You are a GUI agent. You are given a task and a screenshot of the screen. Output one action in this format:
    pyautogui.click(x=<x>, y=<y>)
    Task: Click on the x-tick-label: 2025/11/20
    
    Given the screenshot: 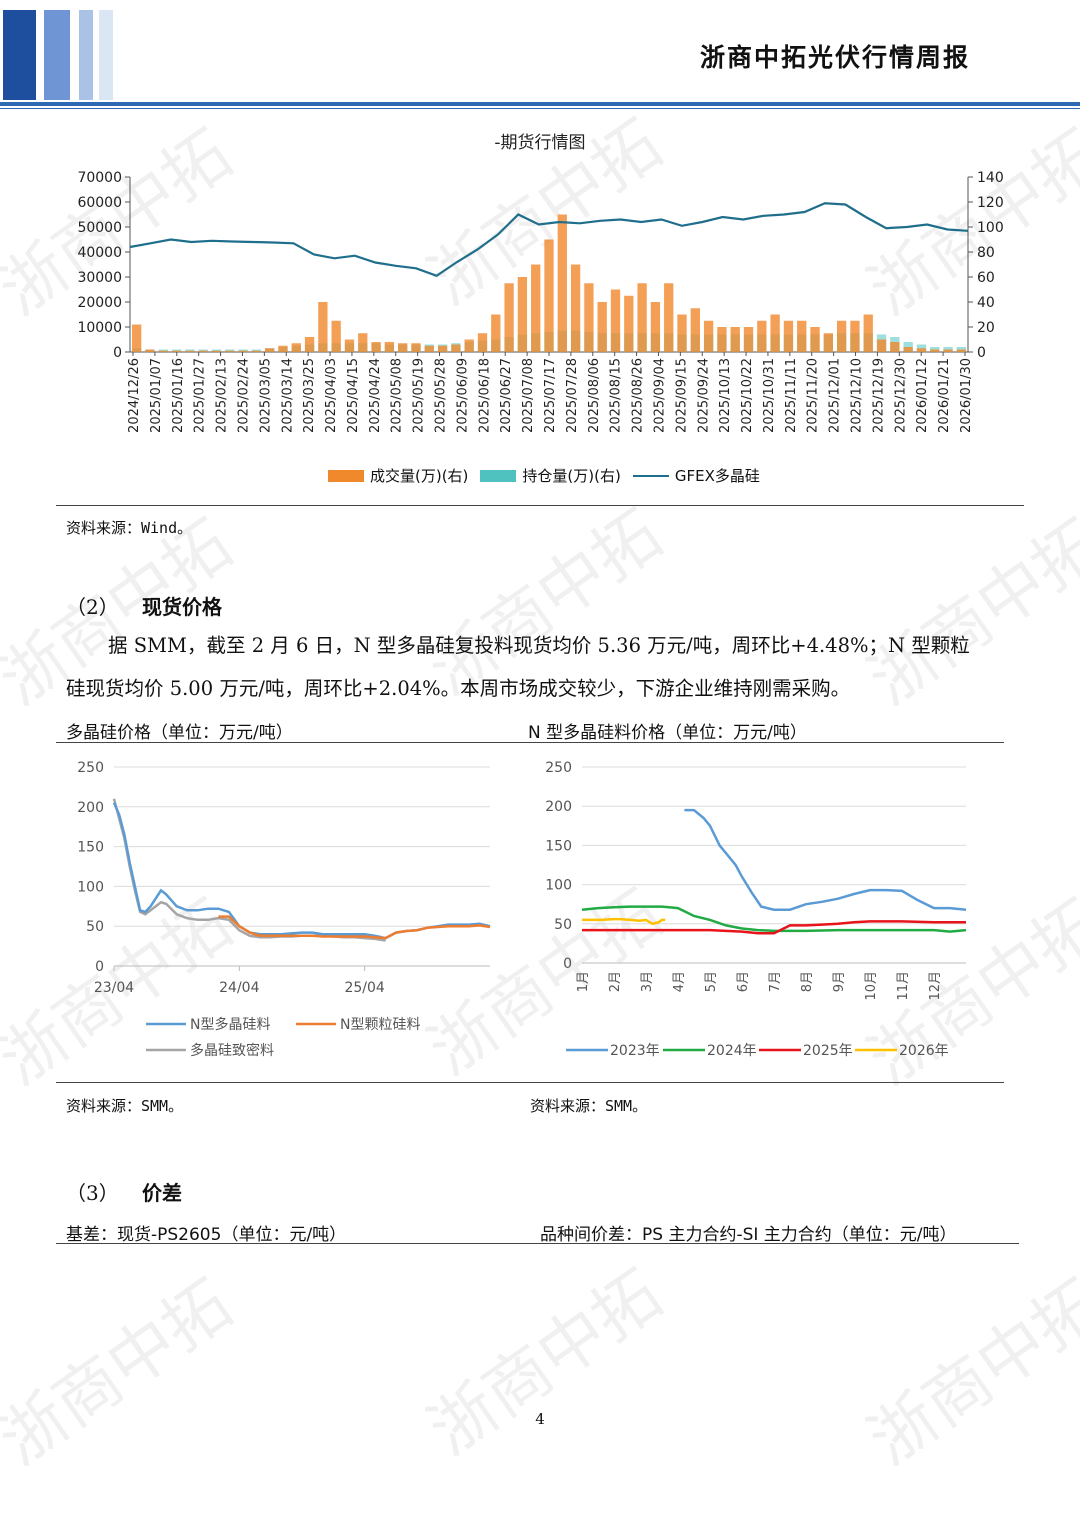 What is the action you would take?
    pyautogui.click(x=813, y=395)
    